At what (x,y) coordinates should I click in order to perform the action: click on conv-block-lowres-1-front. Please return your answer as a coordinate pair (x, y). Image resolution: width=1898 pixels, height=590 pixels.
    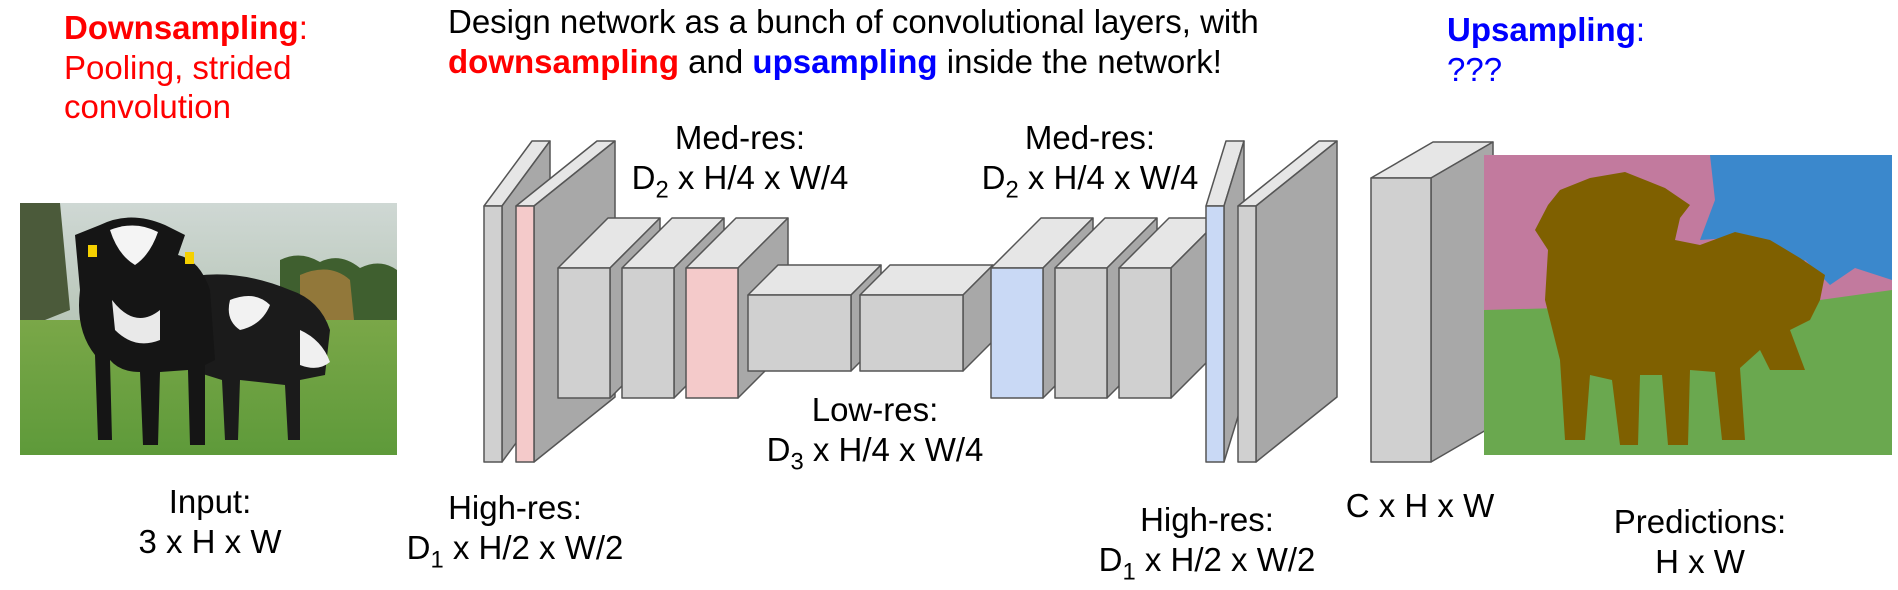
    Looking at the image, I should click on (799, 333).